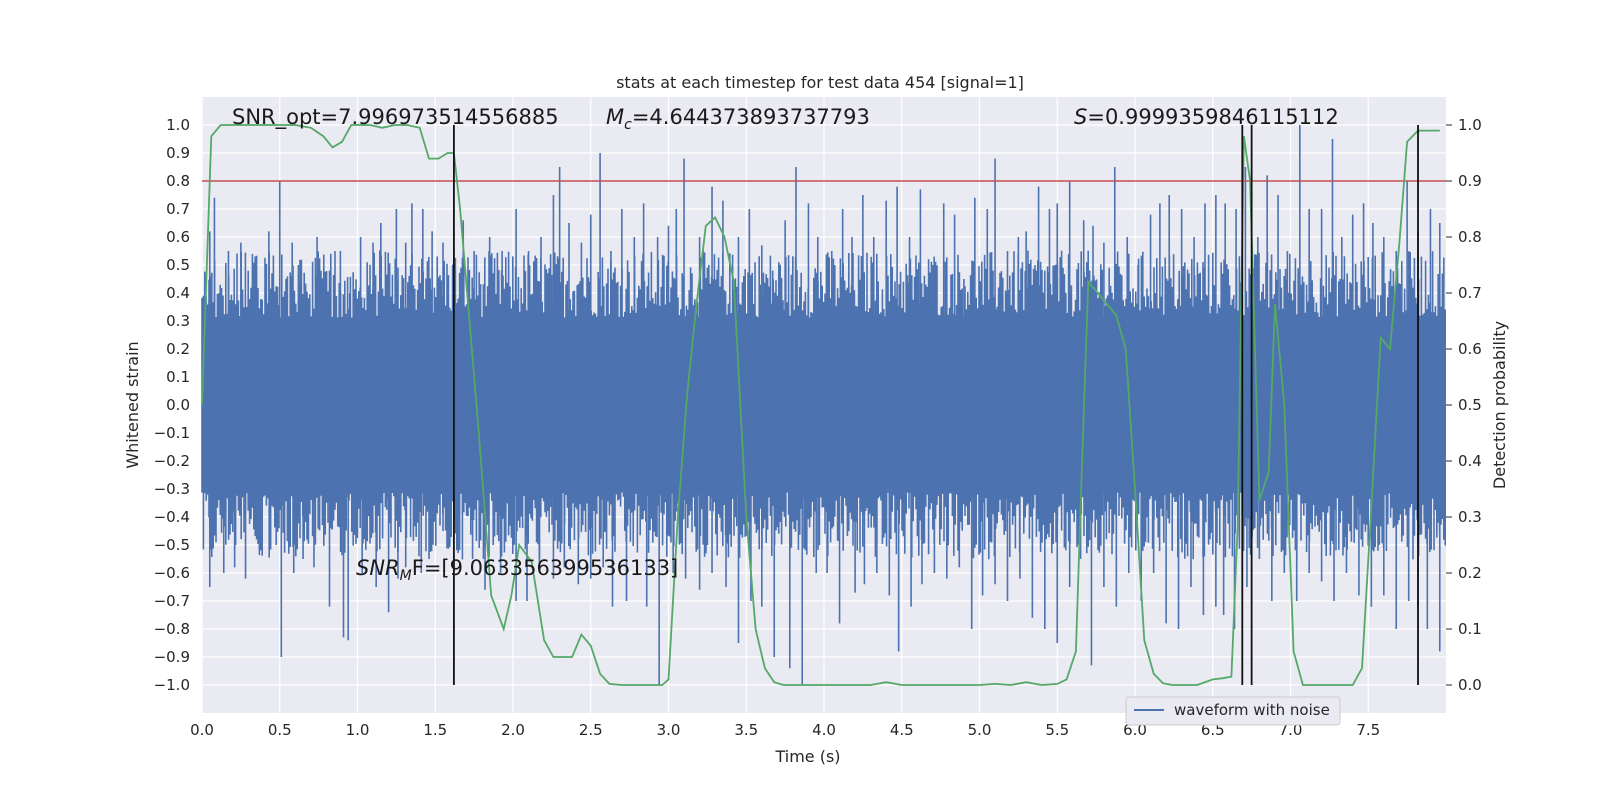 Image resolution: width=1600 pixels, height=800 pixels. What do you see at coordinates (591, 730) in the screenshot?
I see `x-tick-label: 2.5` at bounding box center [591, 730].